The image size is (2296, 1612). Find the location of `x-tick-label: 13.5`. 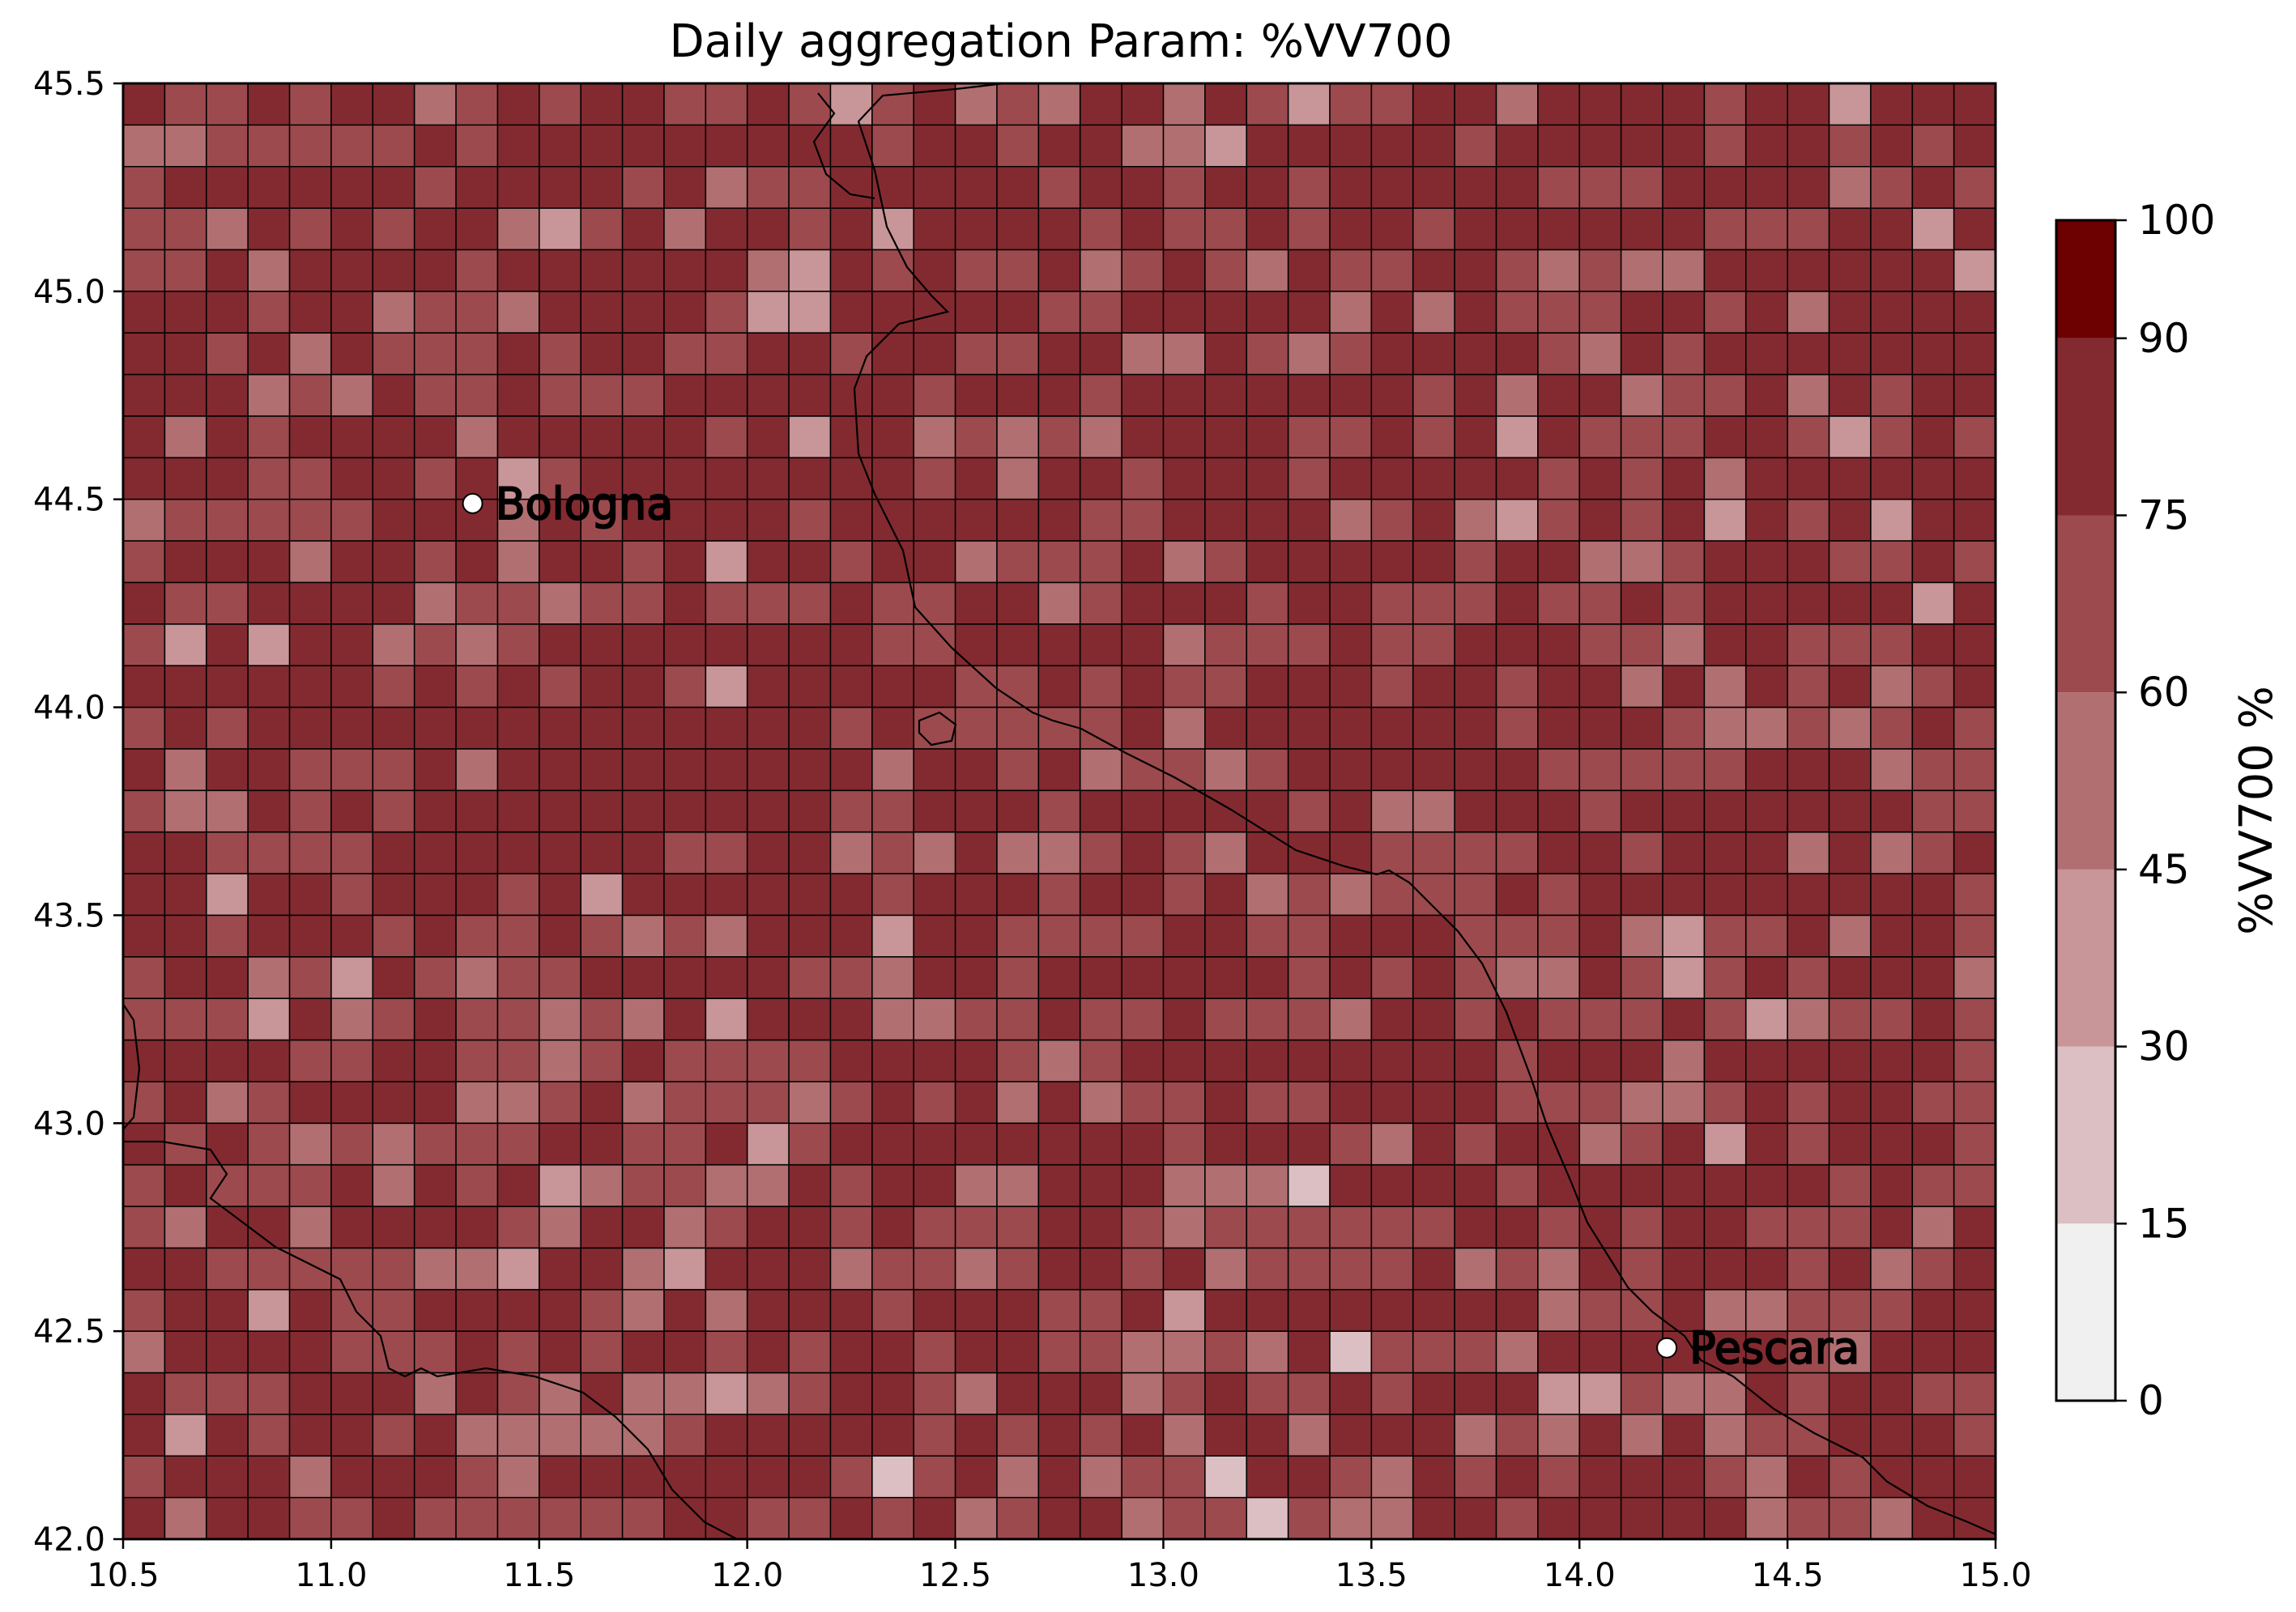

x-tick-label: 13.5 is located at coordinates (1372, 1576).